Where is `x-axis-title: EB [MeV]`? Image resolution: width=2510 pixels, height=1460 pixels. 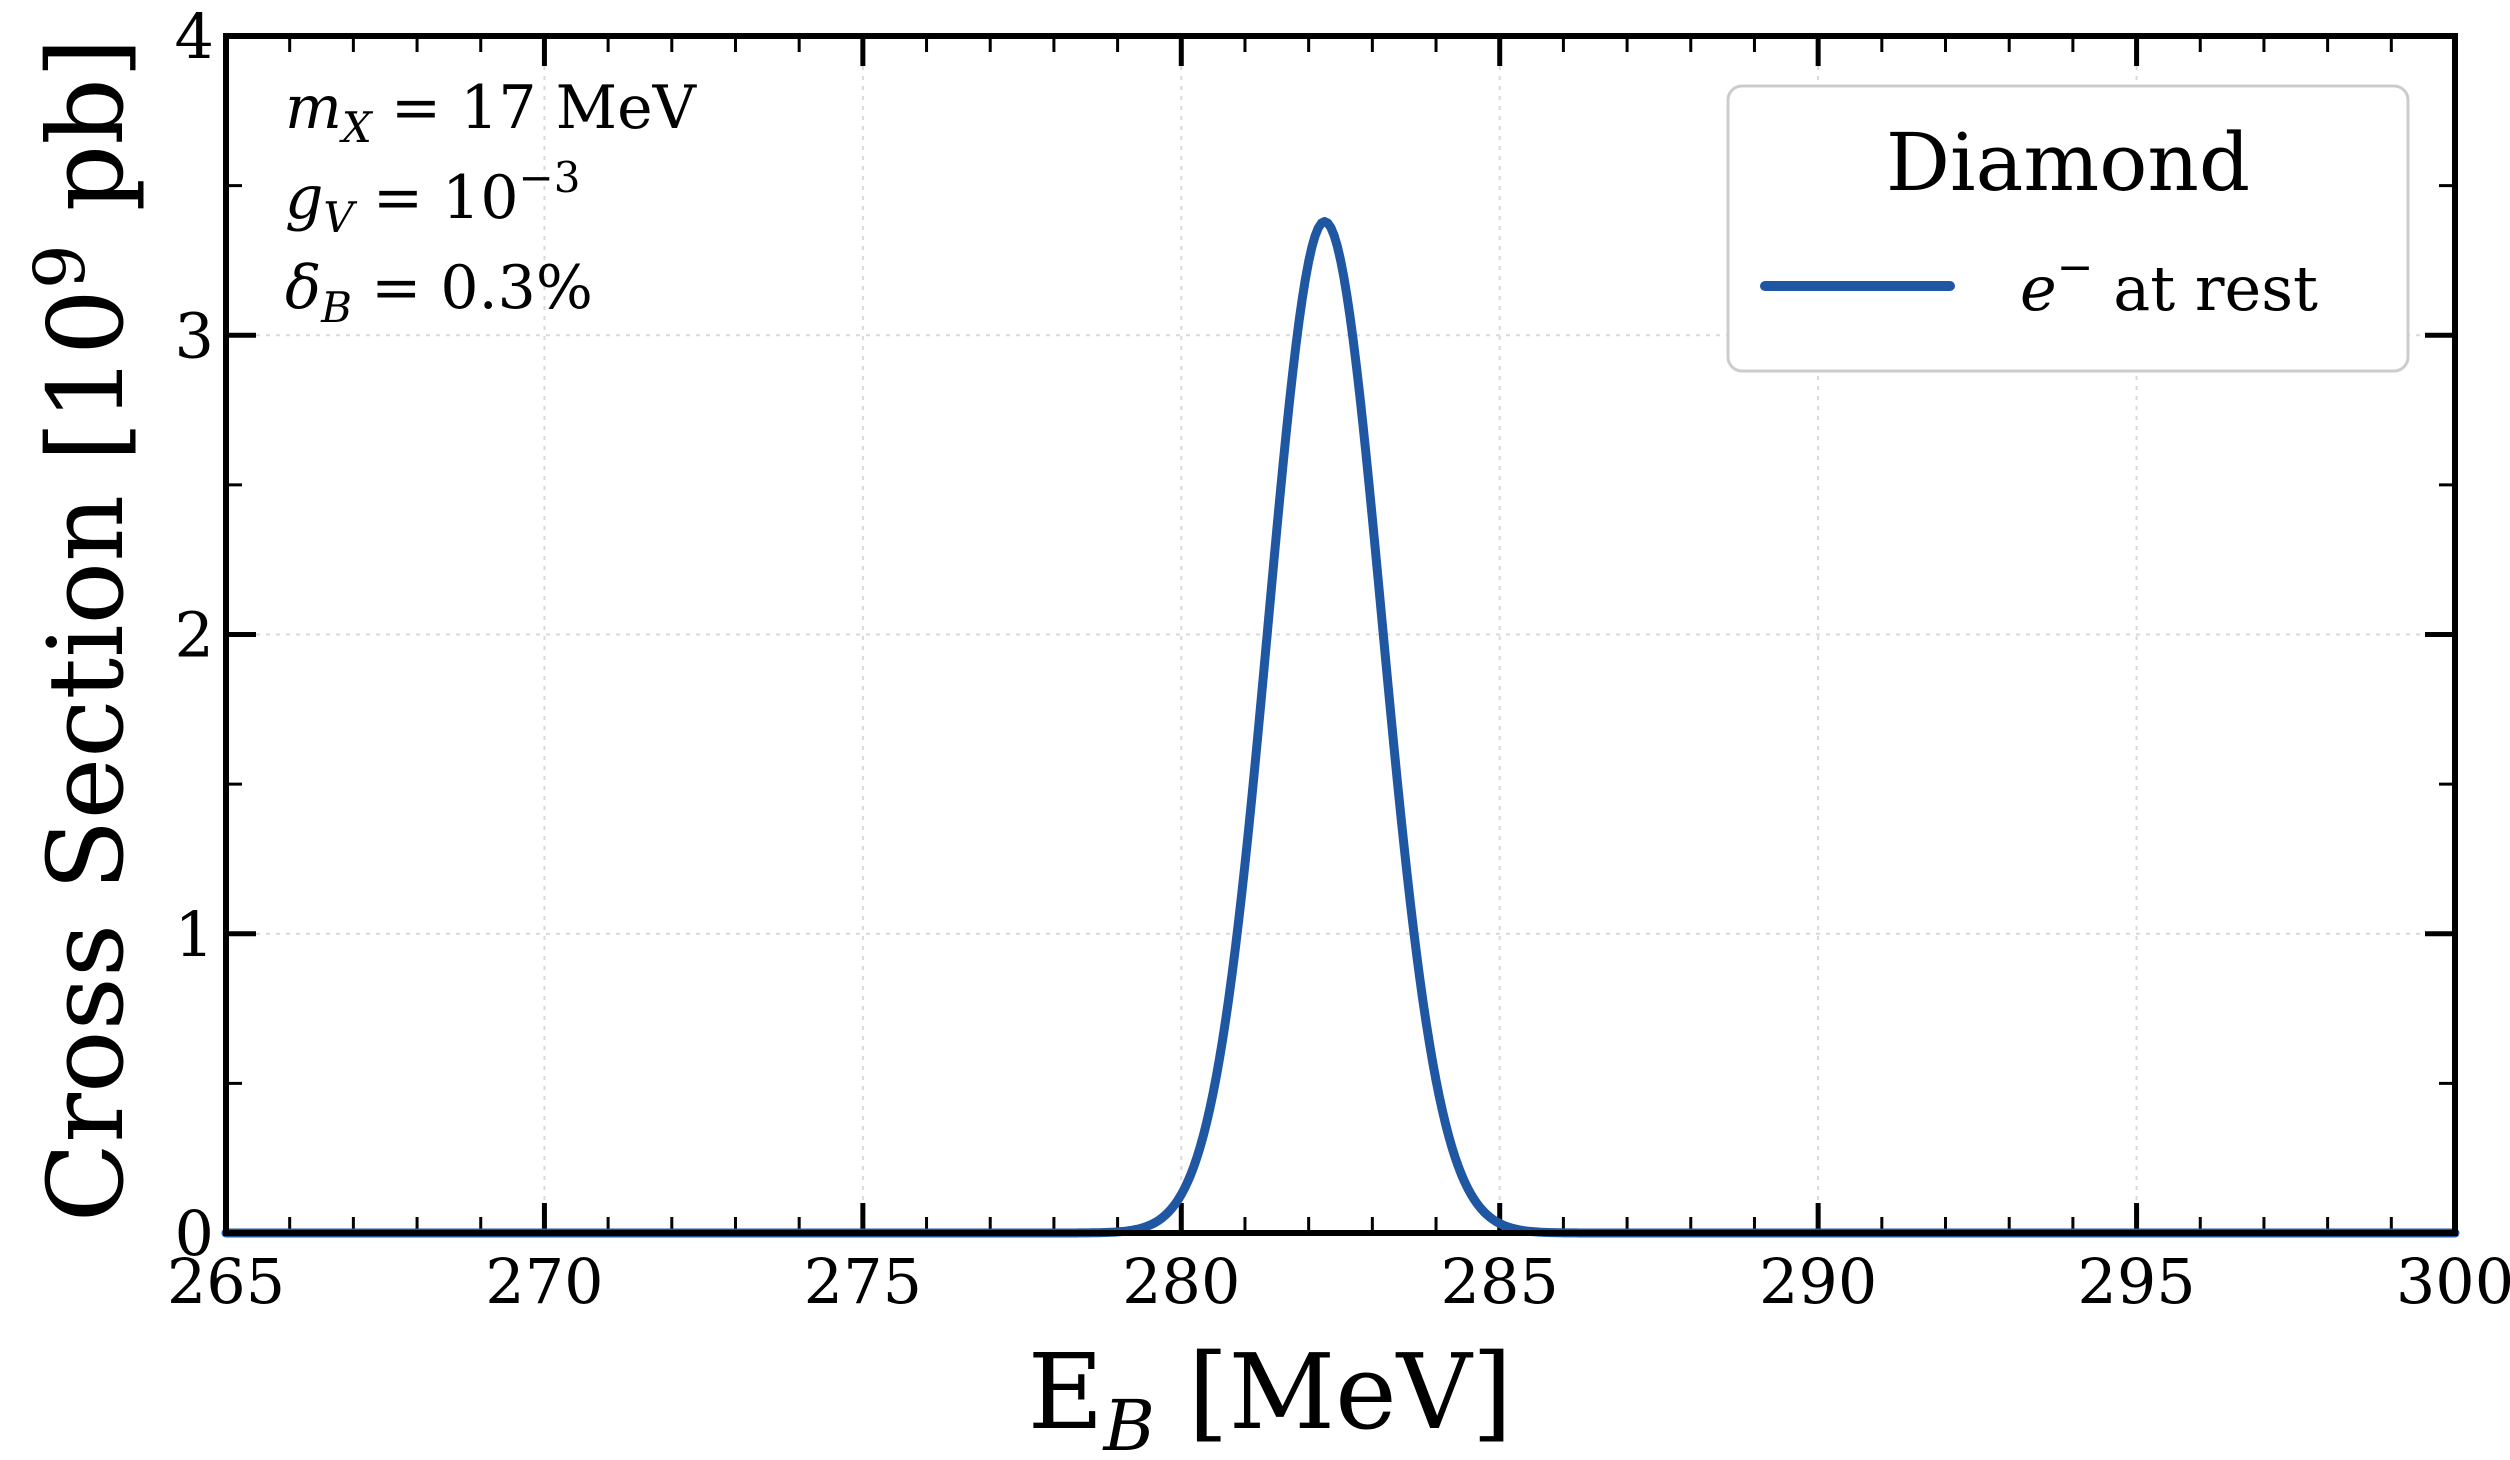
x-axis-title: EB [MeV] is located at coordinates (1270, 1395).